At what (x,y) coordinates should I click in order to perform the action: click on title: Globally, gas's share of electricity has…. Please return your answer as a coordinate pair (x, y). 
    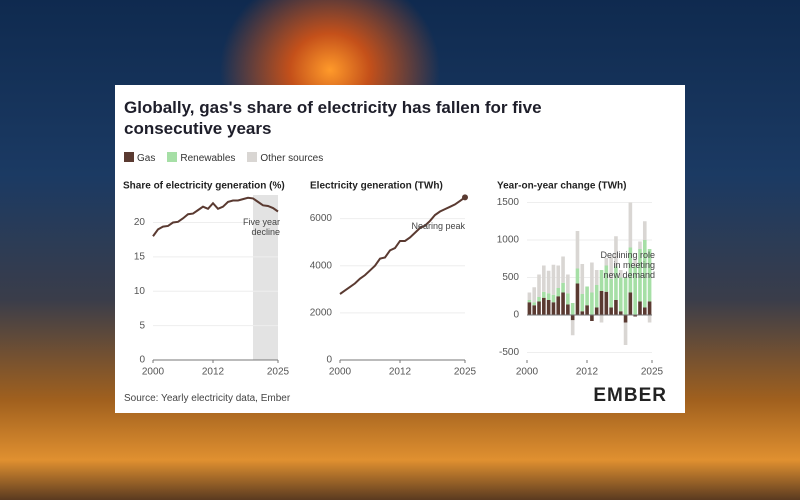
    Looking at the image, I should click on (333, 118).